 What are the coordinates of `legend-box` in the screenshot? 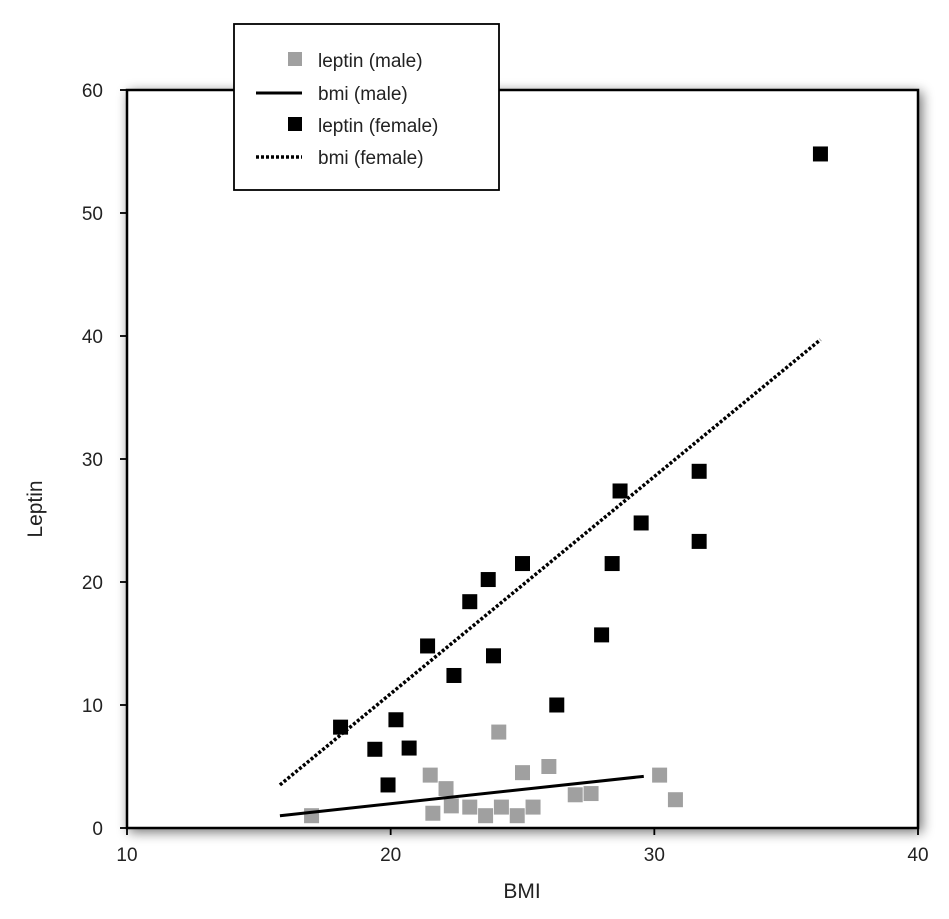 It's located at (366, 107).